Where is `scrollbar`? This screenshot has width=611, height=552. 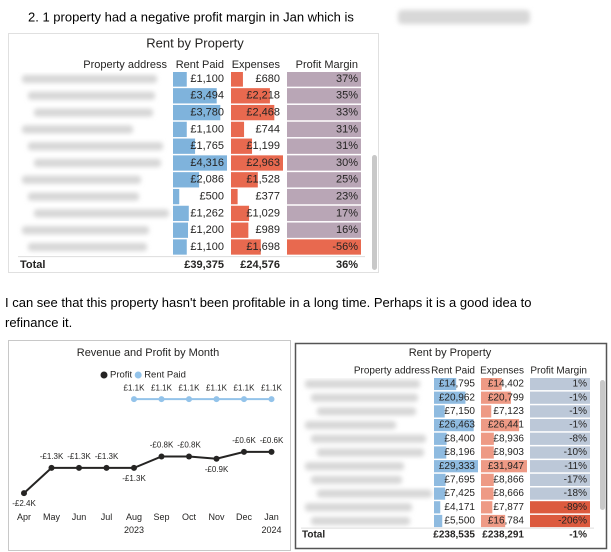 scrollbar is located at coordinates (374, 212).